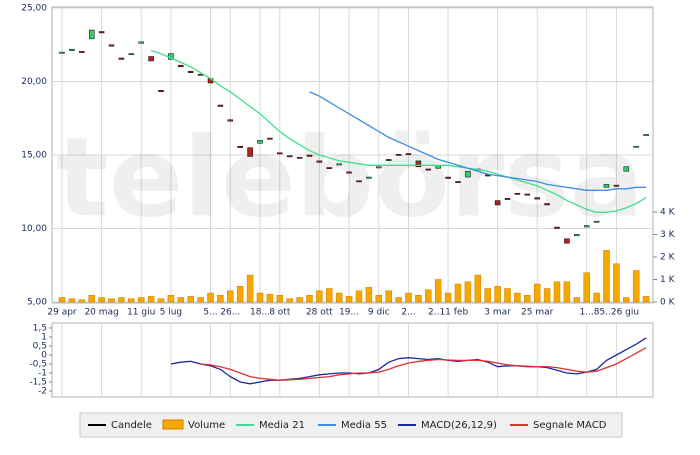  I want to click on y-tick-label: -2, so click(42, 392).